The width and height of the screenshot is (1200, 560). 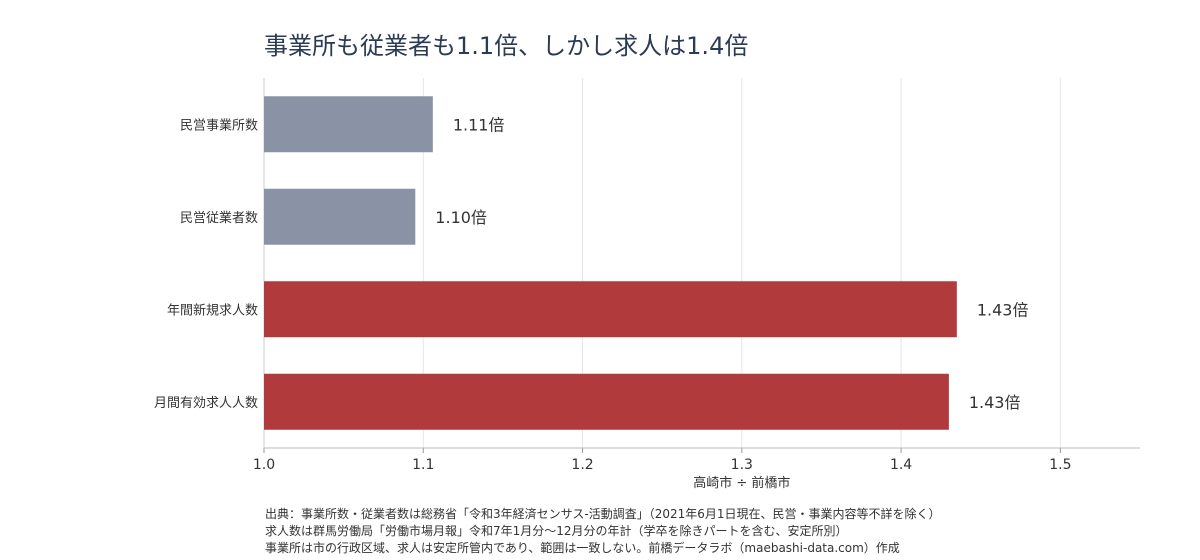 What do you see at coordinates (479, 124) in the screenshot?
I see `data-label: 1.11倍` at bounding box center [479, 124].